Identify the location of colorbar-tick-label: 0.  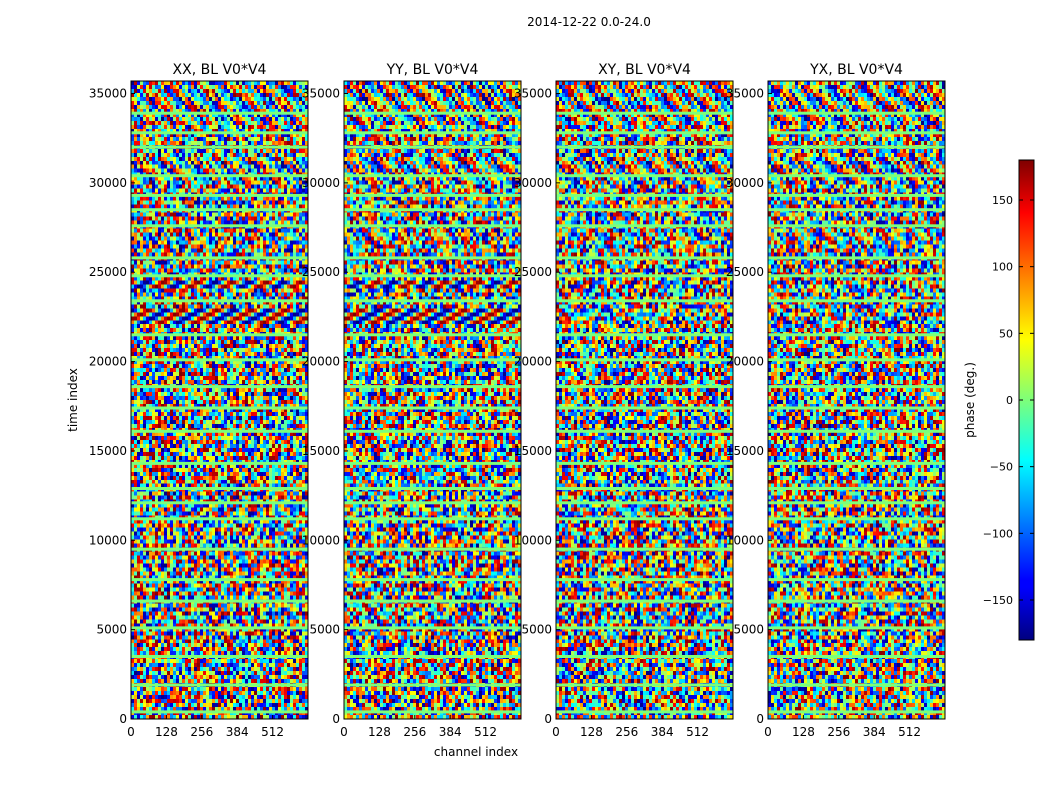
(1009, 400).